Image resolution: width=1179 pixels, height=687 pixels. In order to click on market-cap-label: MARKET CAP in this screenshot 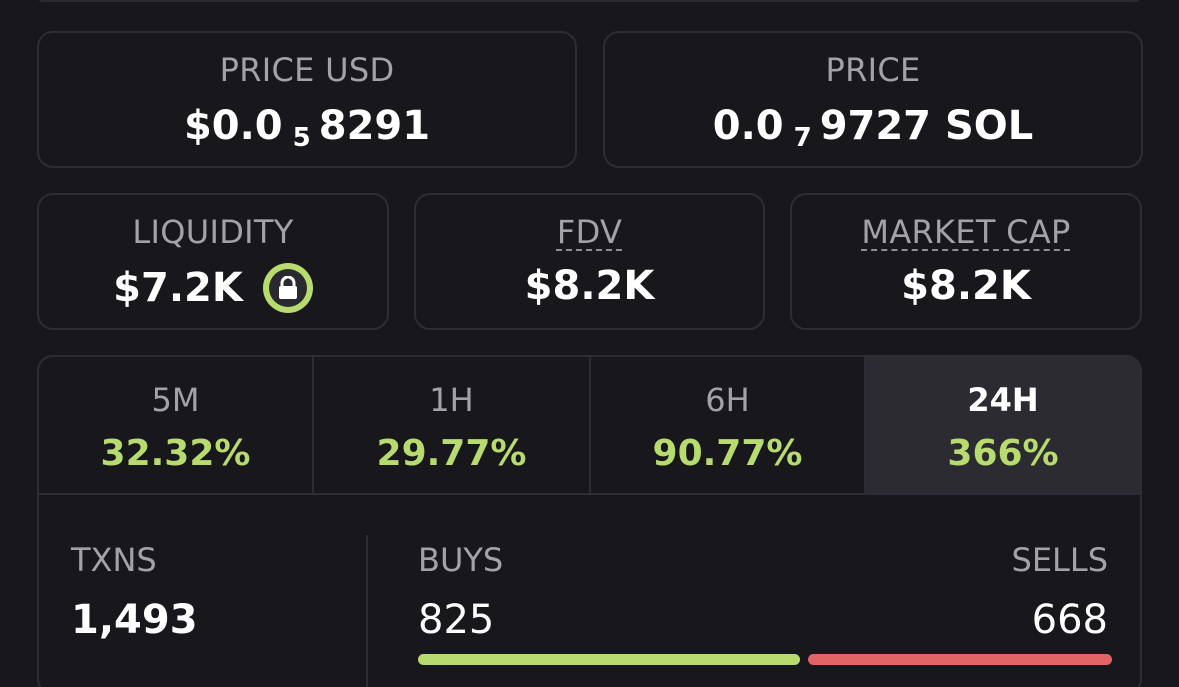, I will do `click(966, 232)`.